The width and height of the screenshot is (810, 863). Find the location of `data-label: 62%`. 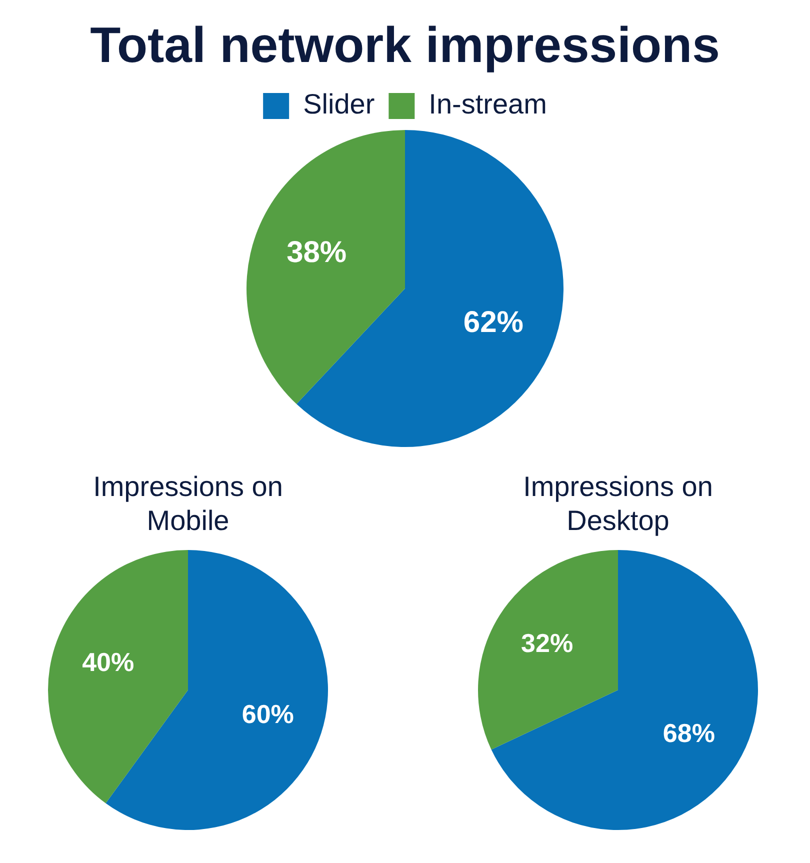

data-label: 62% is located at coordinates (493, 322).